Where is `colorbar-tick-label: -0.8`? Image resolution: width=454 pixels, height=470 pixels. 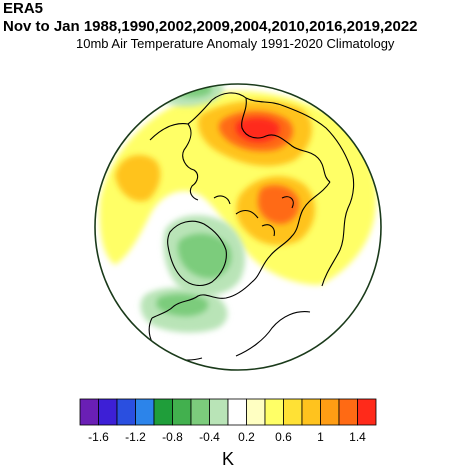
colorbar-tick-label: -0.8 is located at coordinates (172, 437).